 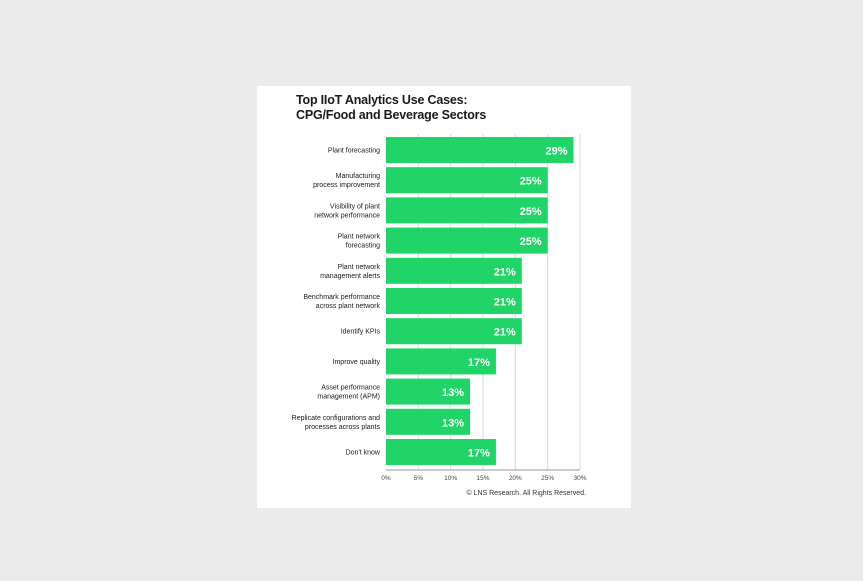 What do you see at coordinates (363, 453) in the screenshot?
I see `category-label: Don't know` at bounding box center [363, 453].